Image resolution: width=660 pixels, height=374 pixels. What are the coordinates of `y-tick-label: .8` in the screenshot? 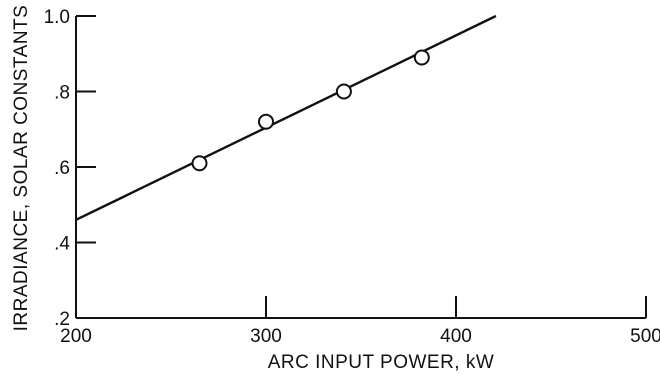 It's located at (62, 93).